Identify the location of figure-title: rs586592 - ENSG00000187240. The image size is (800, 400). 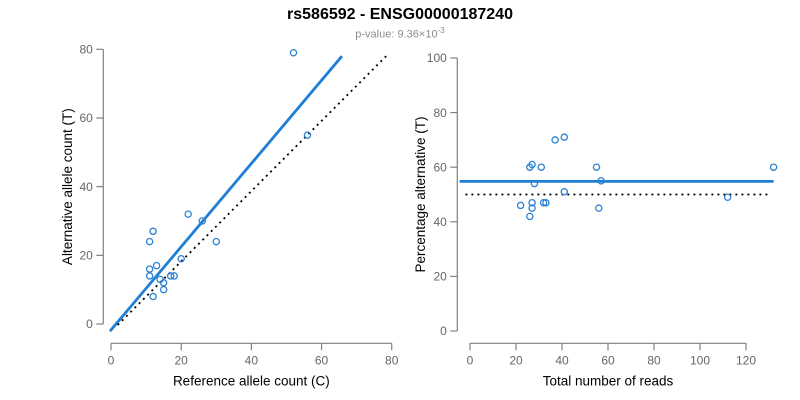
(400, 14).